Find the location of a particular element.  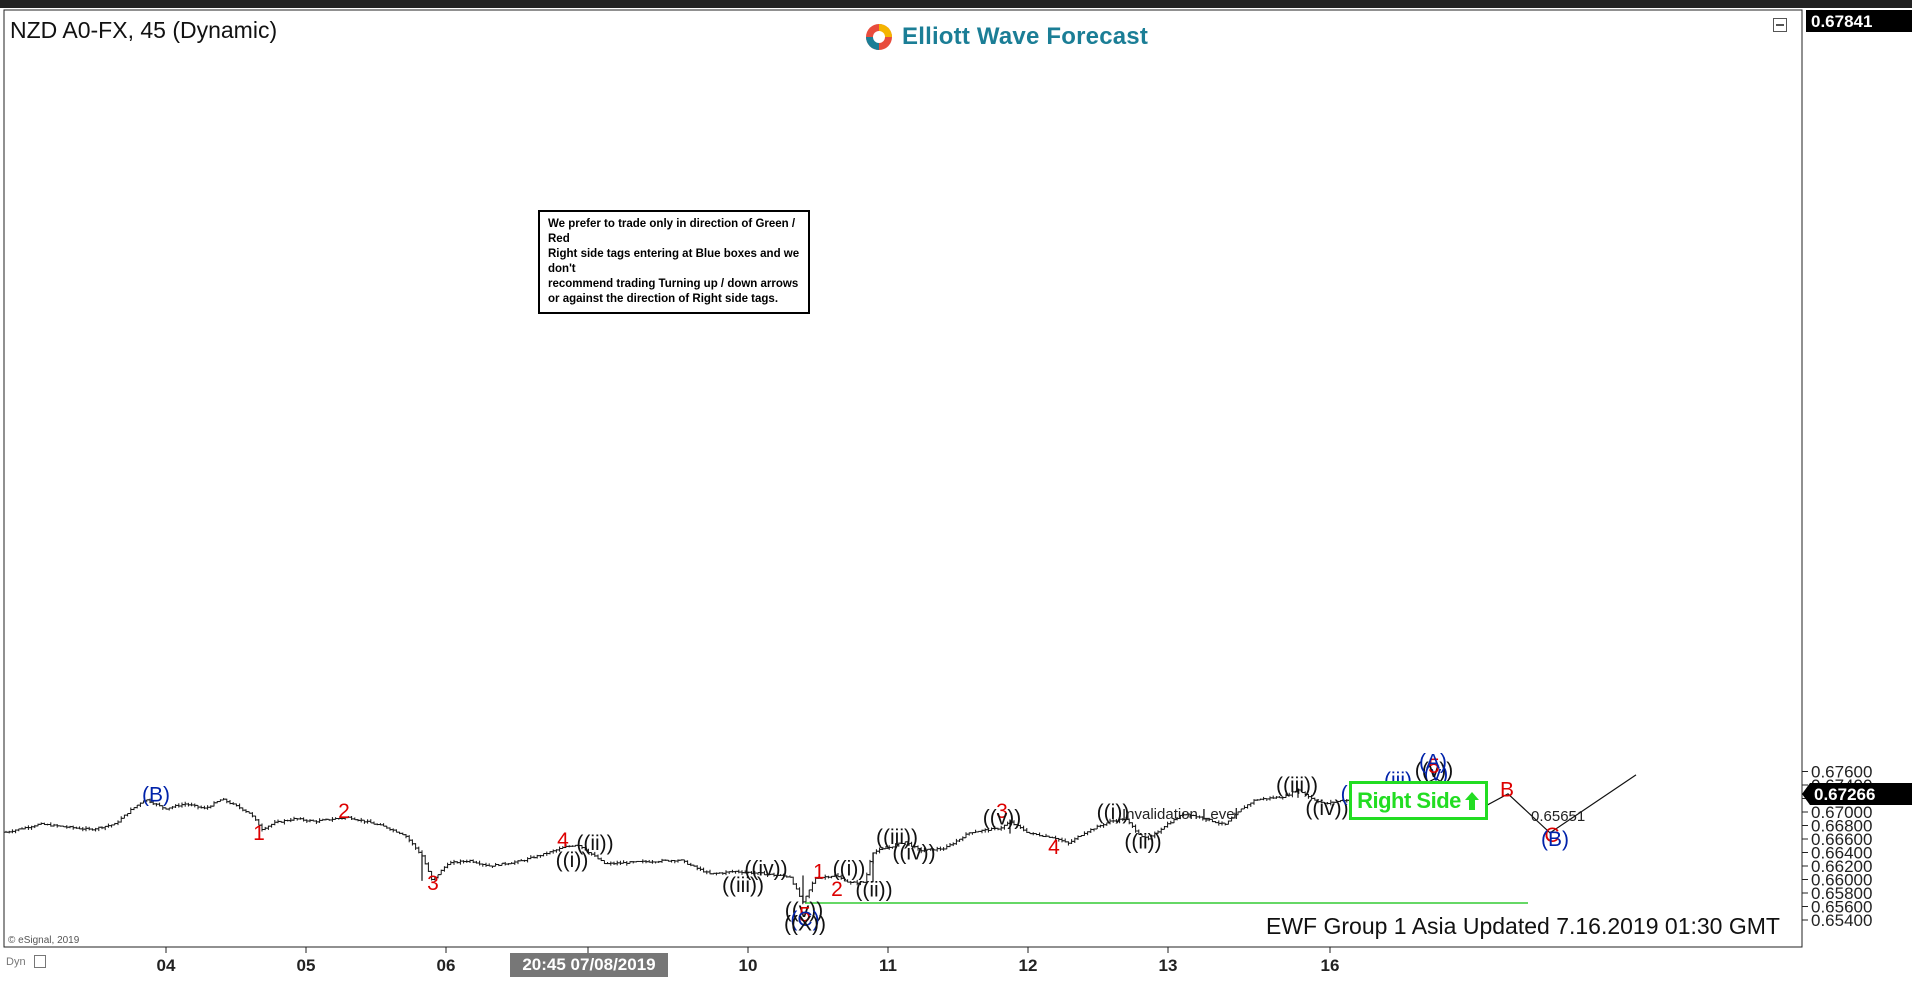

invalidation-label: Invalidation Level is located at coordinates (1180, 814).